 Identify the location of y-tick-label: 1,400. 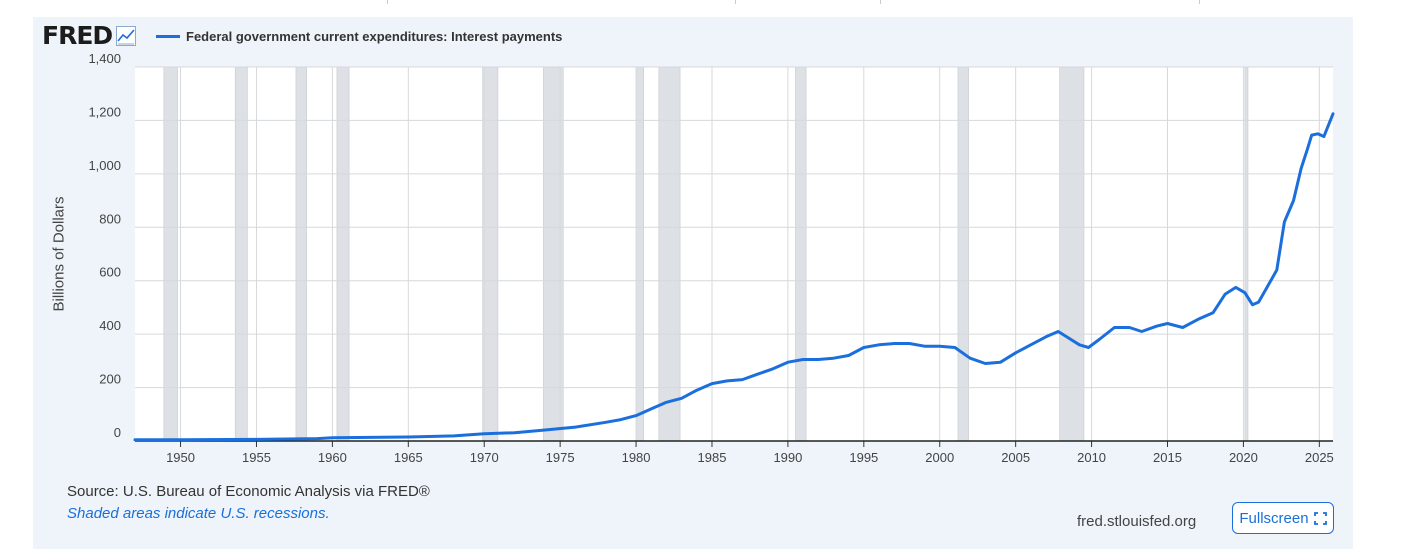
(104, 58).